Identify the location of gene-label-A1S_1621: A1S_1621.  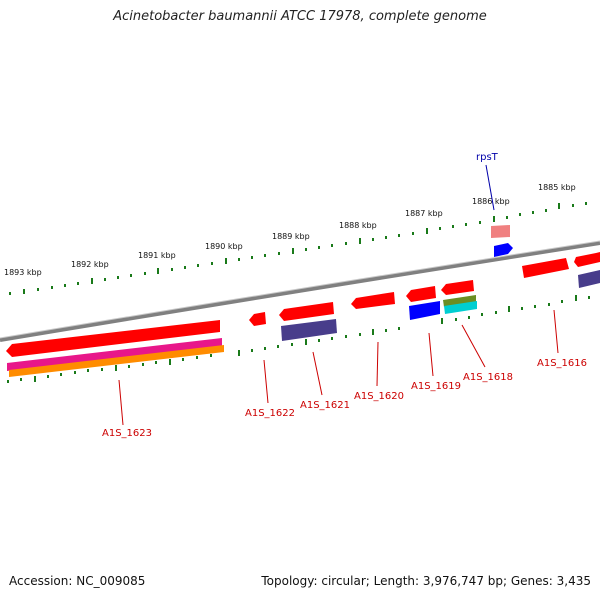
(325, 405).